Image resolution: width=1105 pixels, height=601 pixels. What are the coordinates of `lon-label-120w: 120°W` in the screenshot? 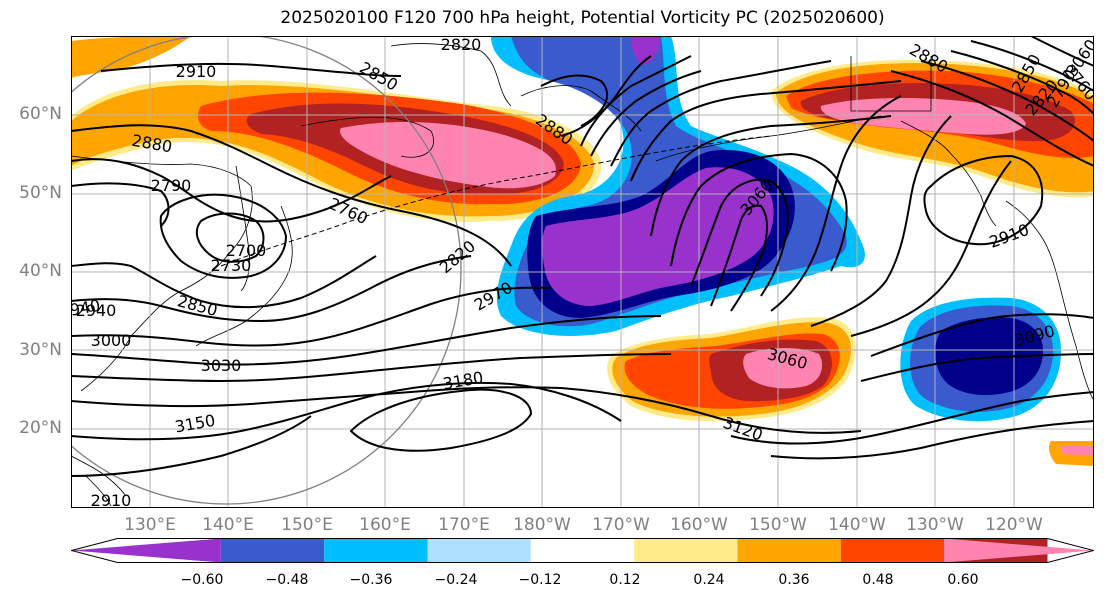 It's located at (1014, 525).